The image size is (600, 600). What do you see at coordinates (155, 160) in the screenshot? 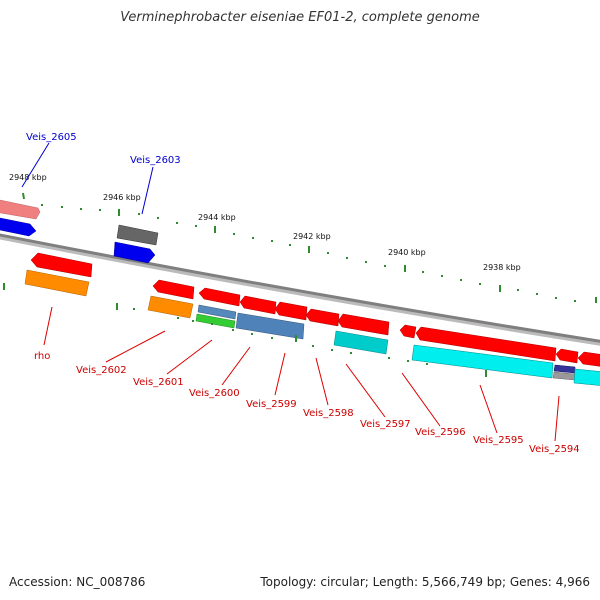
I see `gene-label-veis-2603: Veis_2603` at bounding box center [155, 160].